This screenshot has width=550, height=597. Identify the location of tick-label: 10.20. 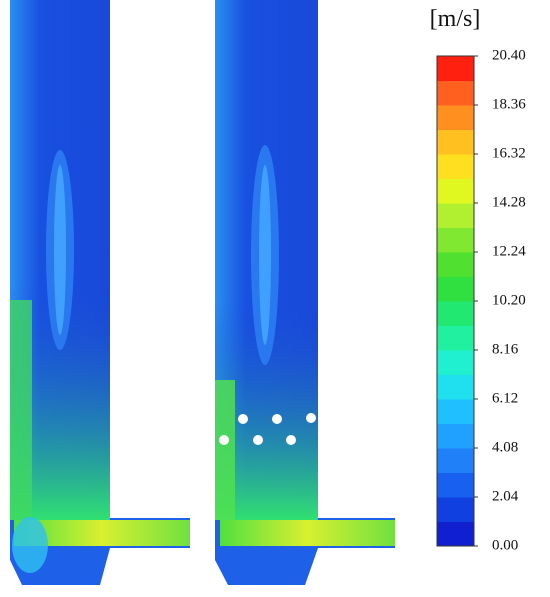
(509, 300).